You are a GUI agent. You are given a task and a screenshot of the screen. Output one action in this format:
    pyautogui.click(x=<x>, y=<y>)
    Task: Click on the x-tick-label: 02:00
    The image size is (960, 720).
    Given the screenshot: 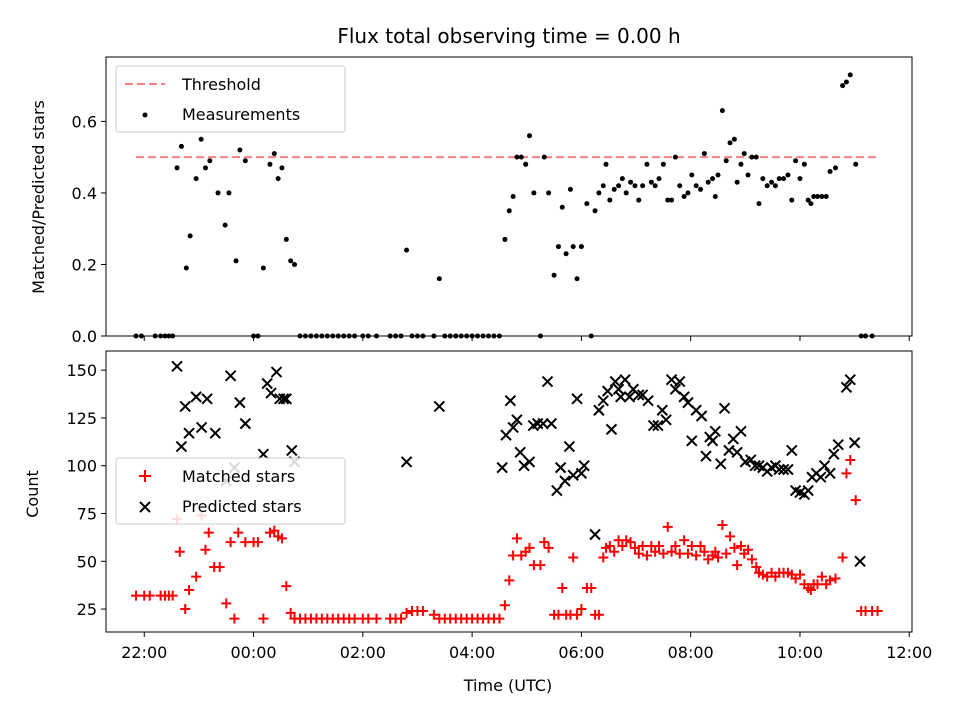 What is the action you would take?
    pyautogui.click(x=363, y=652)
    